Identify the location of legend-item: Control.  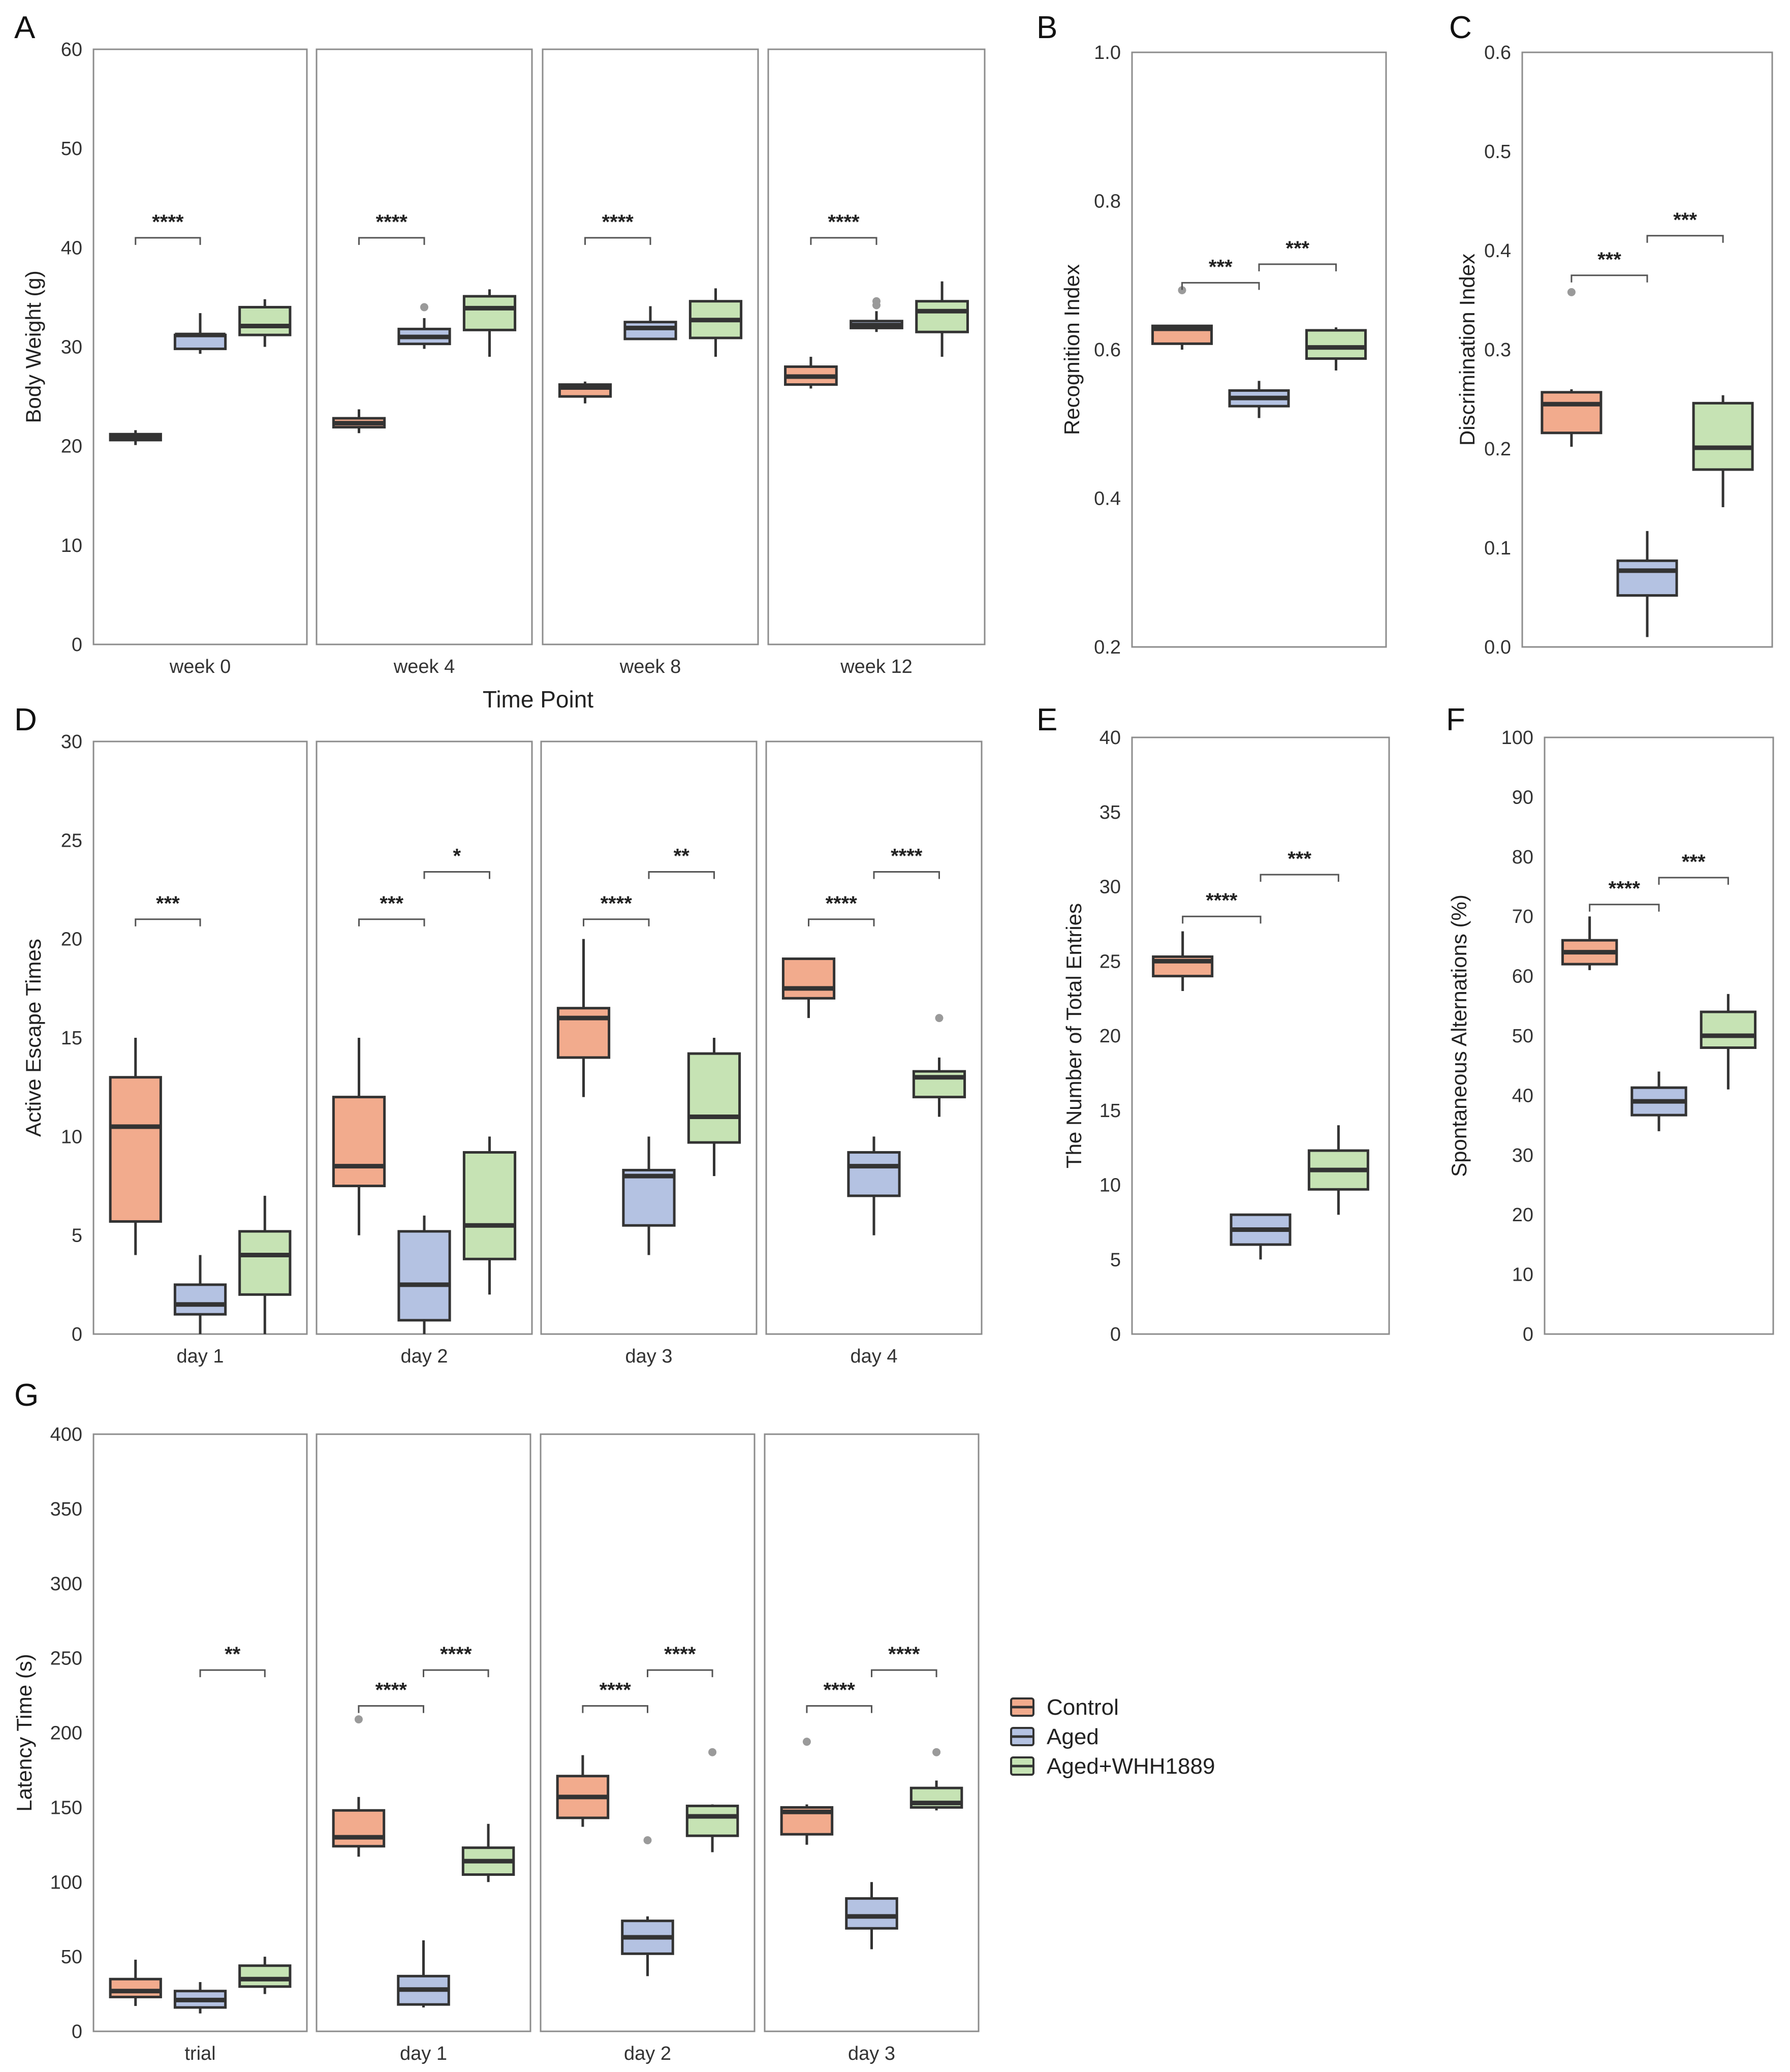
(1064, 1707).